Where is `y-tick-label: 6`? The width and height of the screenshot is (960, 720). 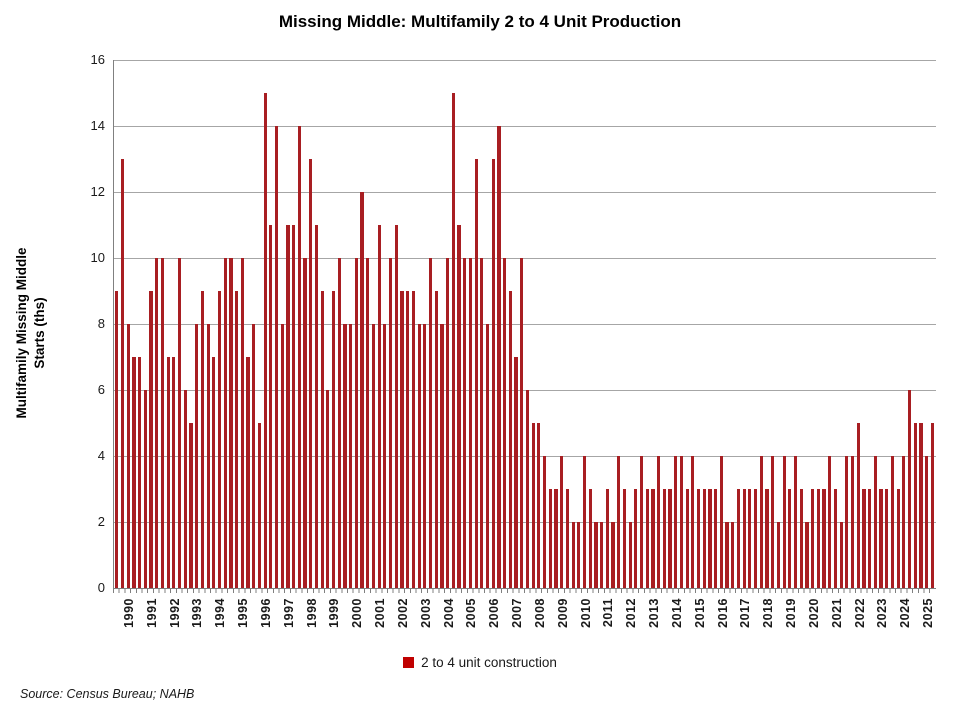 y-tick-label: 6 is located at coordinates (101, 389).